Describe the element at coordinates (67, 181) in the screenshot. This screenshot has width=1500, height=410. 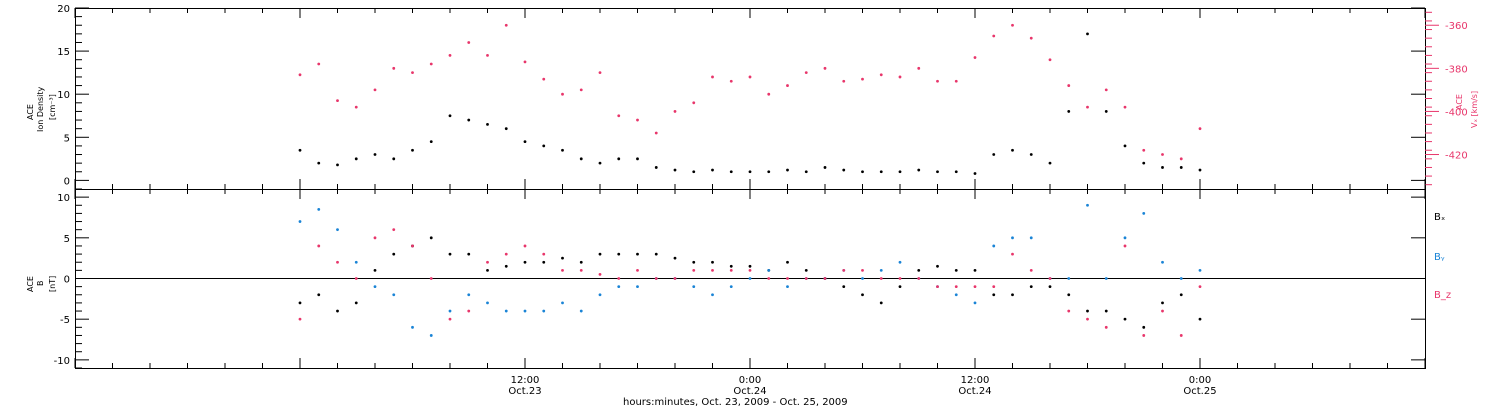
I see `top-left-tick-label: 0` at that location.